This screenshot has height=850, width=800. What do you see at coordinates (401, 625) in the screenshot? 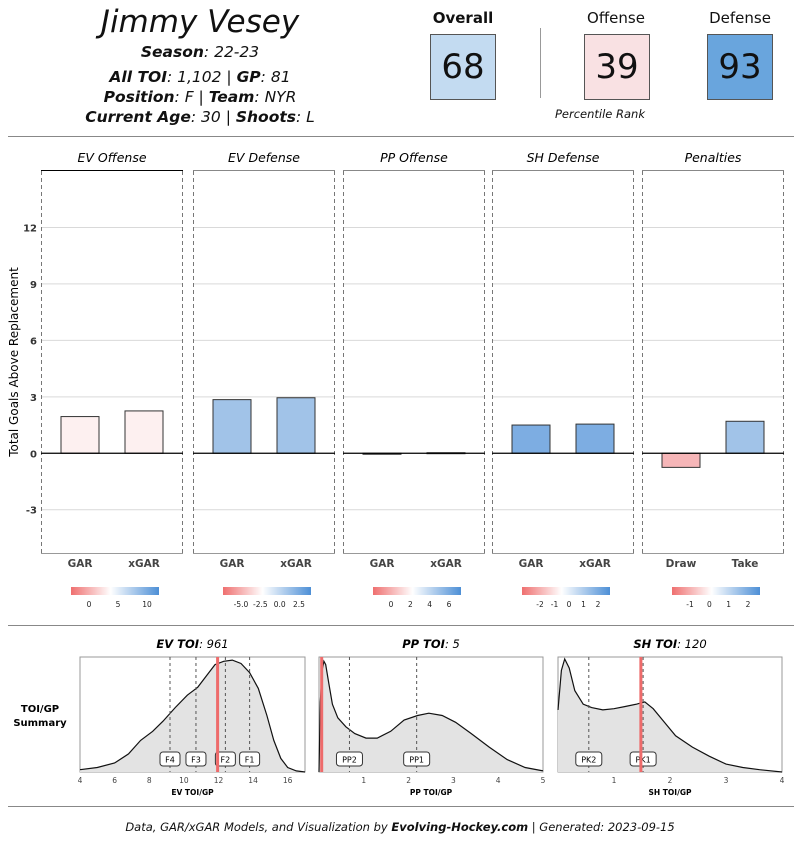
I see `gar-divider` at bounding box center [401, 625].